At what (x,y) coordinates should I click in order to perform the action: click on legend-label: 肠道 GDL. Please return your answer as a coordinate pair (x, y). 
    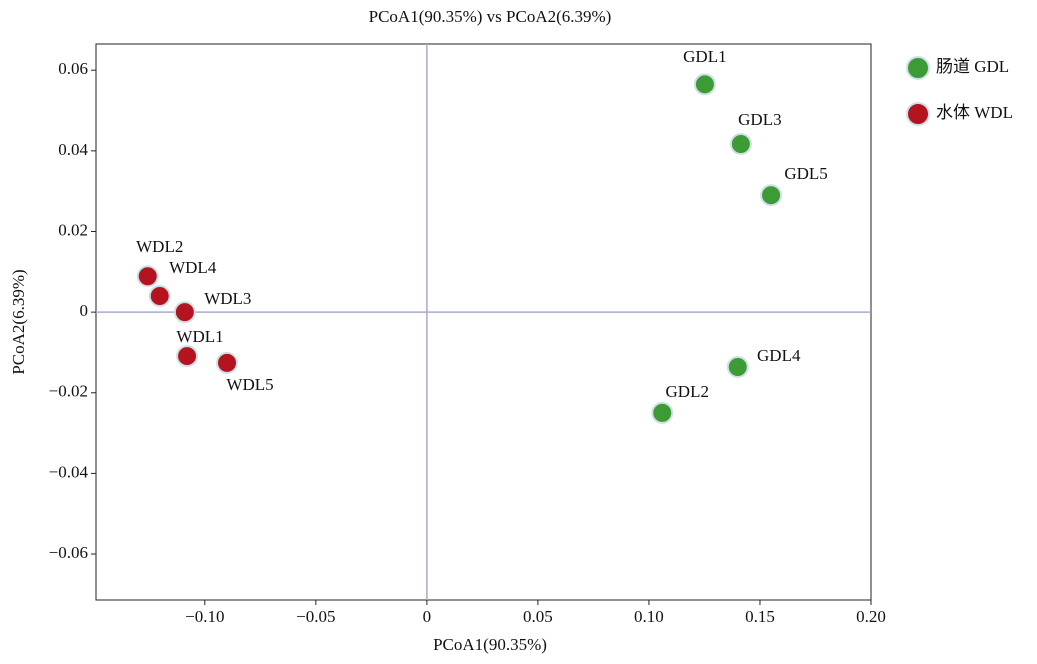
    Looking at the image, I should click on (972, 66).